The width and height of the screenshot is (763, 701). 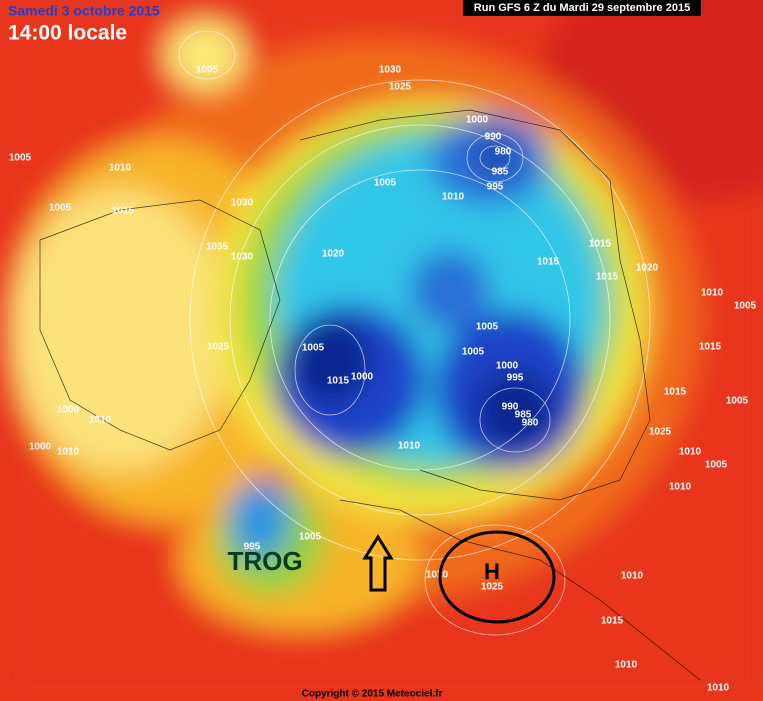 I want to click on run-box, so click(x=582, y=8).